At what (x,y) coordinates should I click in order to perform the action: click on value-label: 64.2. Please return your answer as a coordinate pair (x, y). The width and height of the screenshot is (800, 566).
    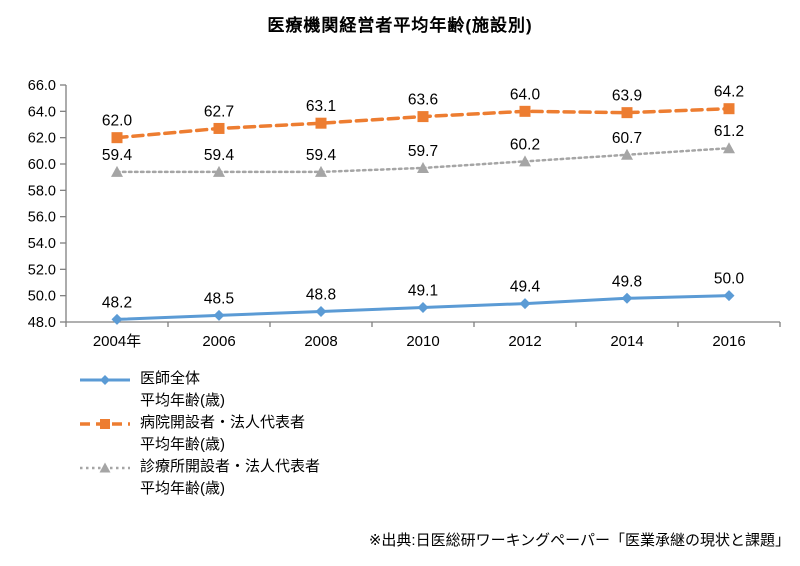
    Looking at the image, I should click on (729, 92).